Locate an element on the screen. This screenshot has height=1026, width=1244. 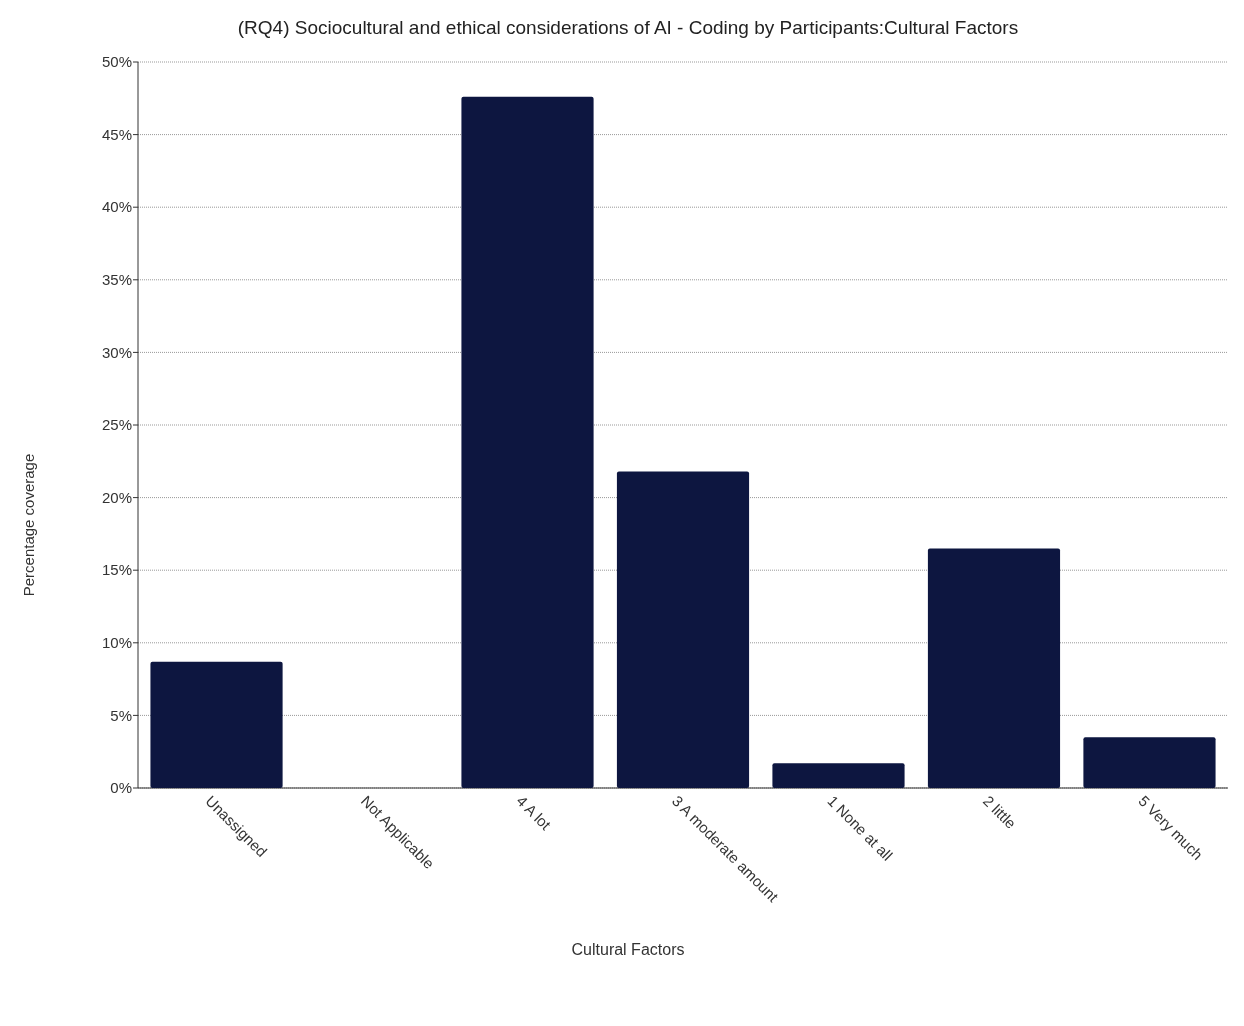
y-tick-label: 30% is located at coordinates (116, 352).